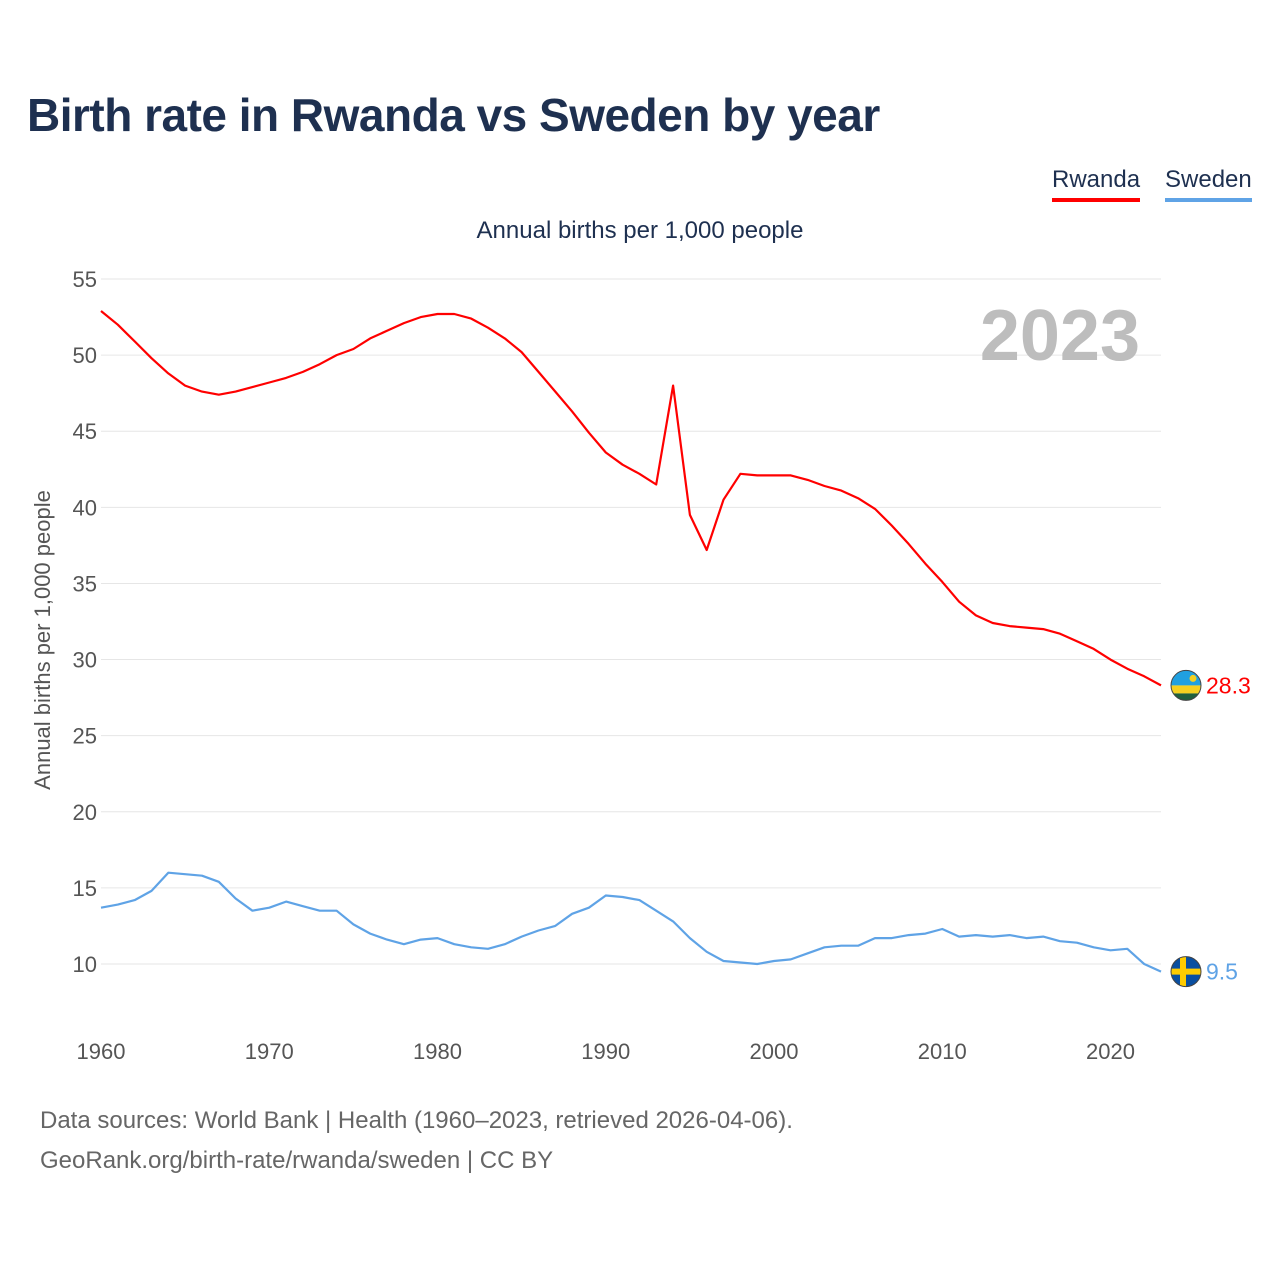 The image size is (1280, 1280). I want to click on legend-item-sweden: Sweden, so click(1208, 184).